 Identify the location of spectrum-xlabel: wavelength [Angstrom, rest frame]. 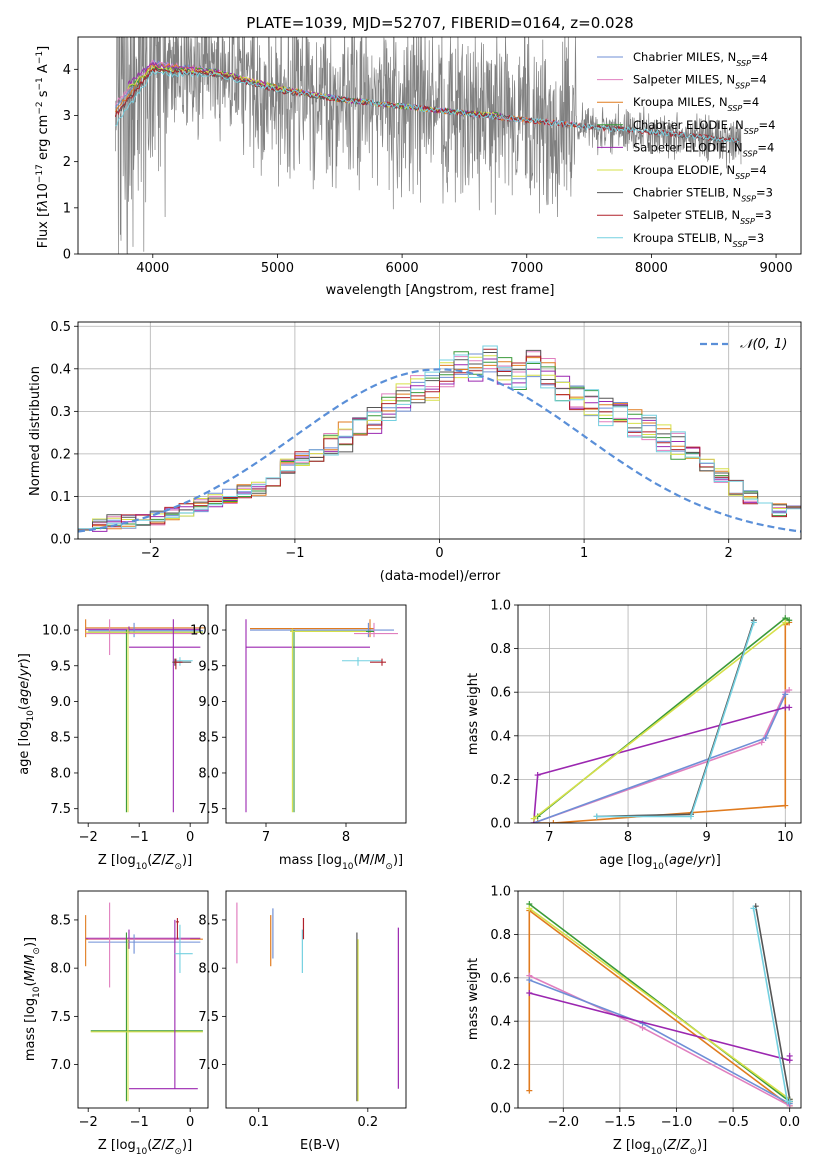
(440, 290).